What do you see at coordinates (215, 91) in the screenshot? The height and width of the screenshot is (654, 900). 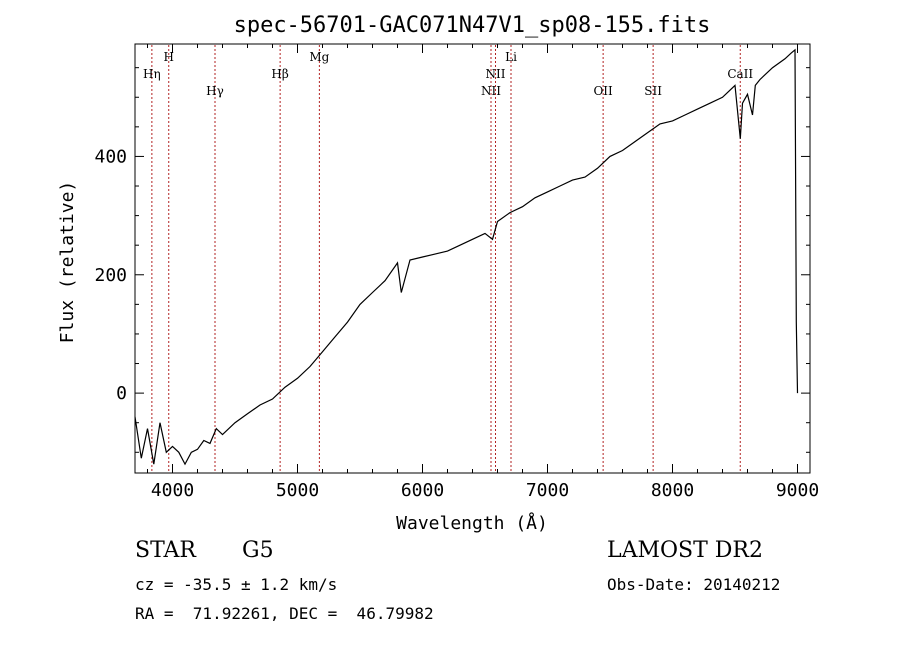 I see `line-marker-label: Hγ` at bounding box center [215, 91].